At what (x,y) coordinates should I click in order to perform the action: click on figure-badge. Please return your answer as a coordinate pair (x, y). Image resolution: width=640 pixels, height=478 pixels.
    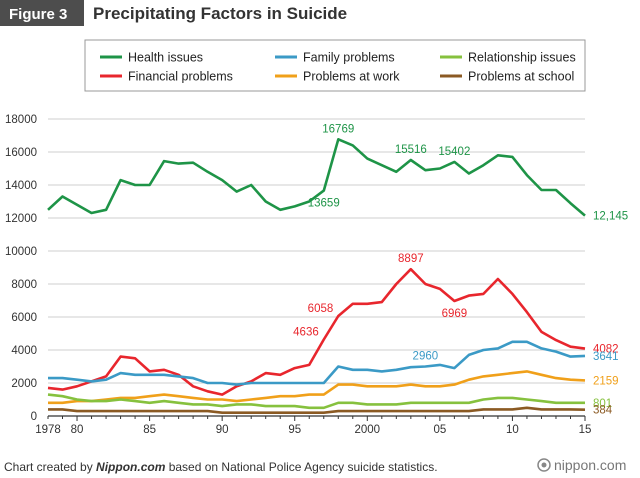
    Looking at the image, I should click on (42, 13).